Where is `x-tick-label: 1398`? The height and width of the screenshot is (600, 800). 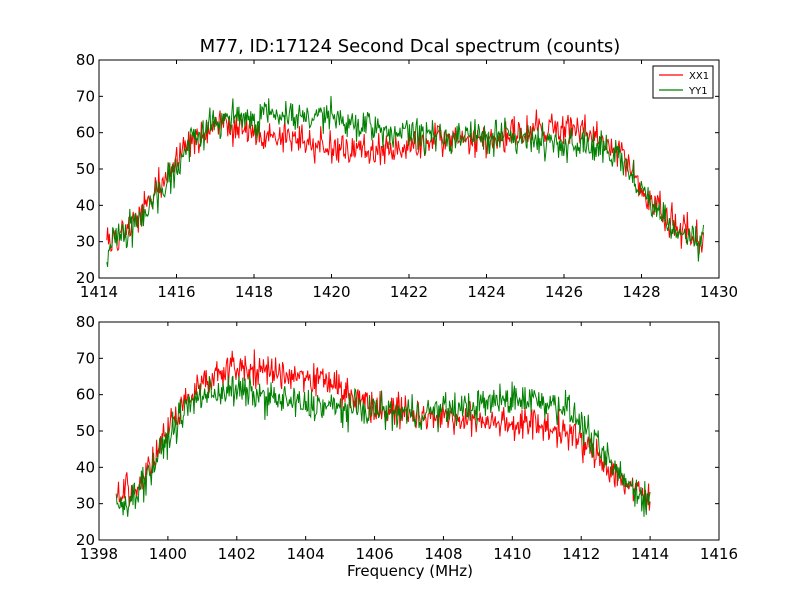
x-tick-label: 1398 is located at coordinates (99, 554).